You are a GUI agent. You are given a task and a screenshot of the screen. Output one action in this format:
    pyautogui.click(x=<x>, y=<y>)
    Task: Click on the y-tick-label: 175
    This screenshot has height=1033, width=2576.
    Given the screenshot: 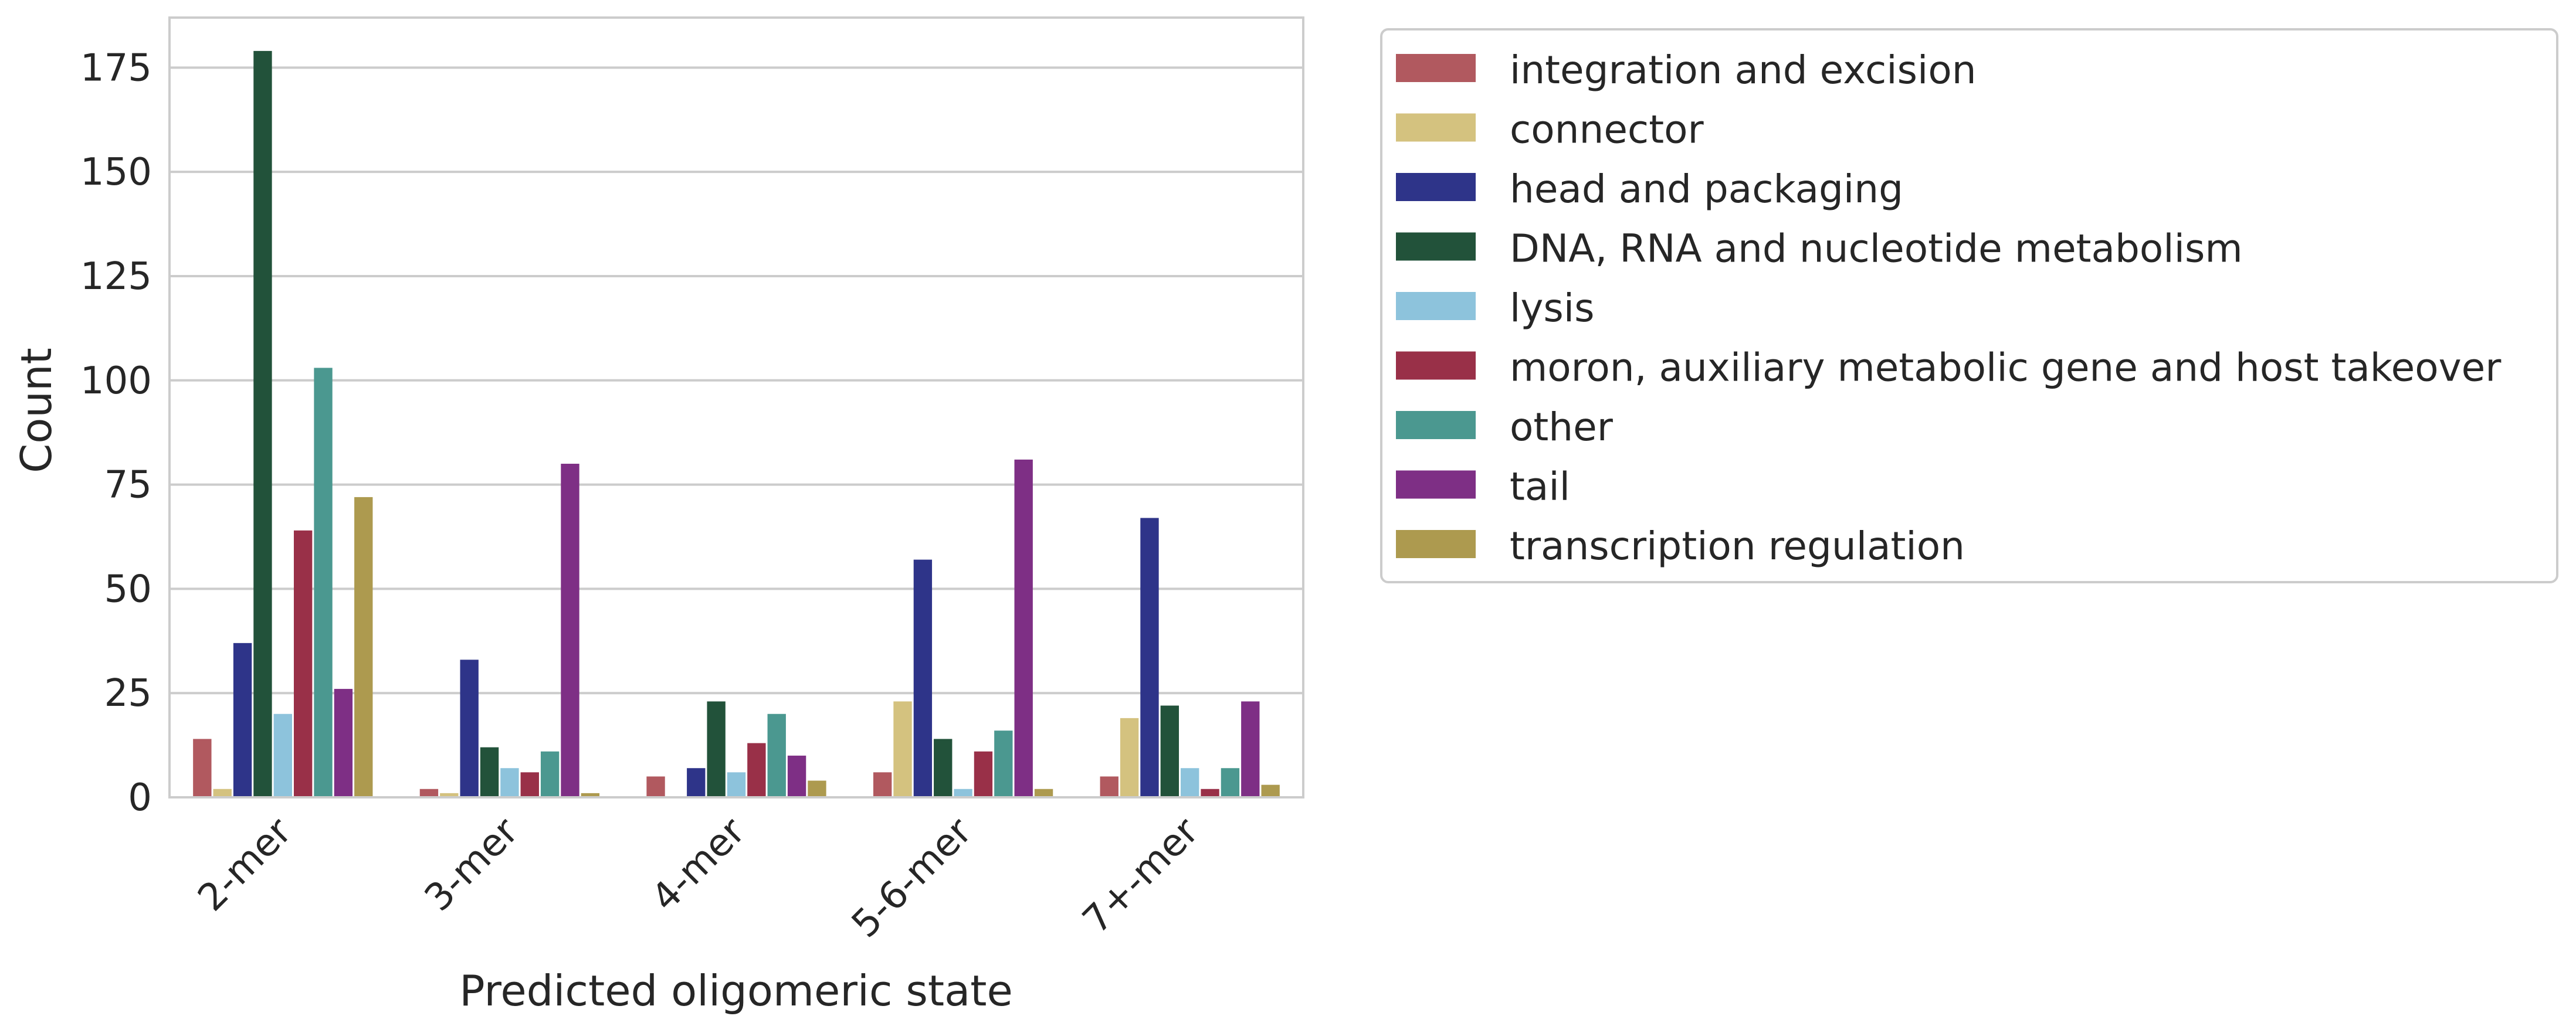 What is the action you would take?
    pyautogui.click(x=116, y=68)
    